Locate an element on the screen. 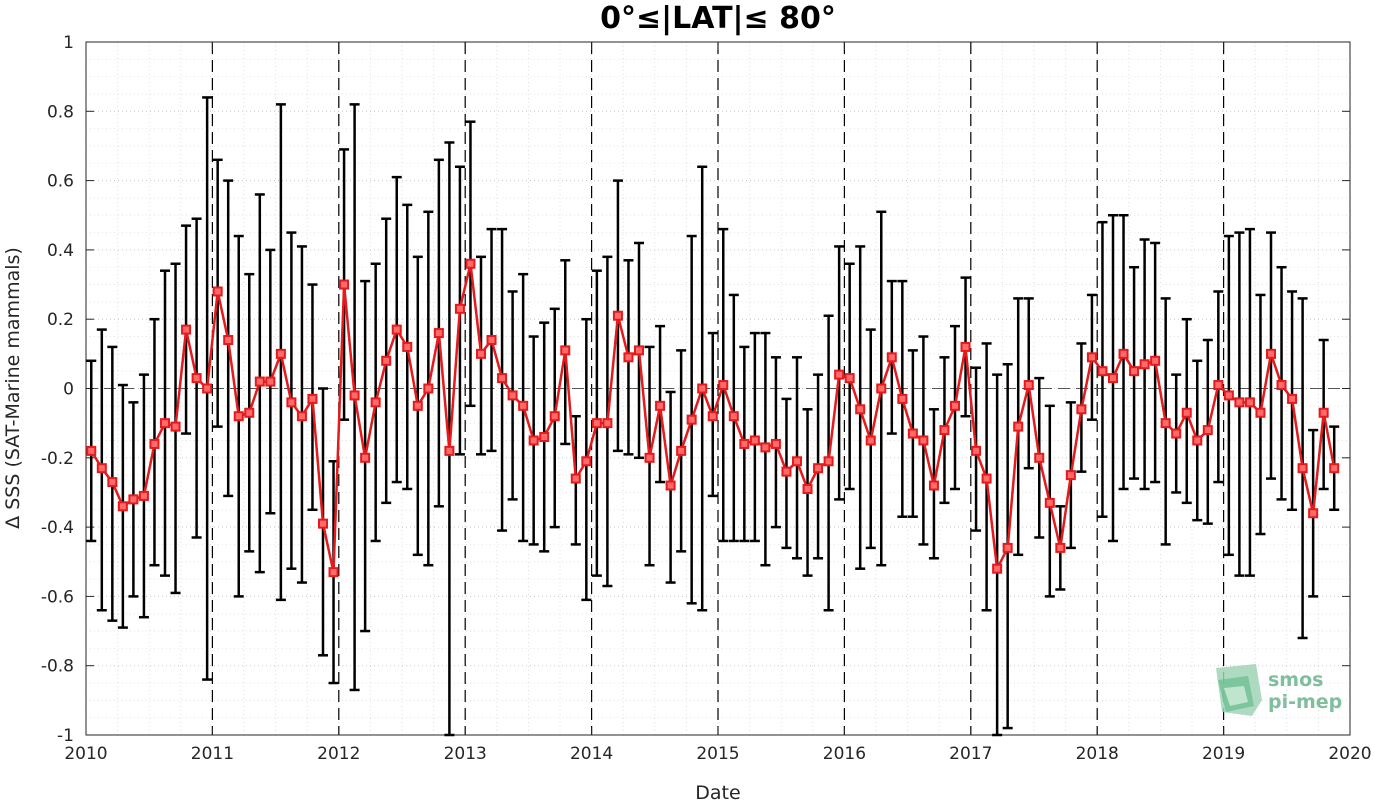 Image resolution: width=1375 pixels, height=801 pixels. y-tick-label: -0.4 is located at coordinates (57, 528).